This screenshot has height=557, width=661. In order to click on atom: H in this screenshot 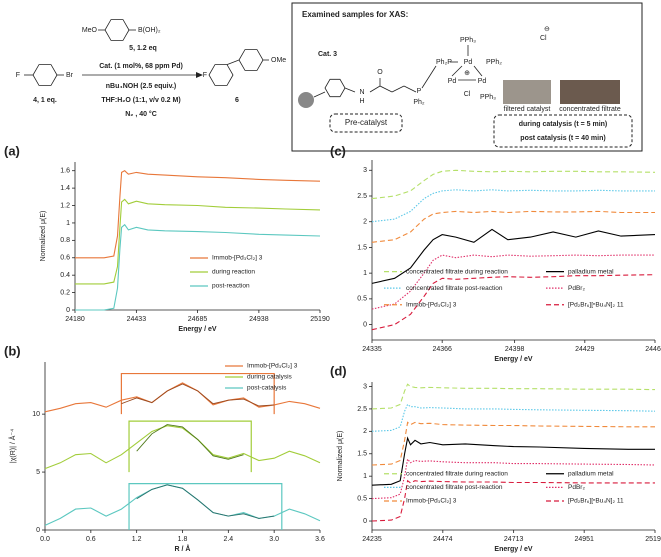, I will do `click(361, 101)`.